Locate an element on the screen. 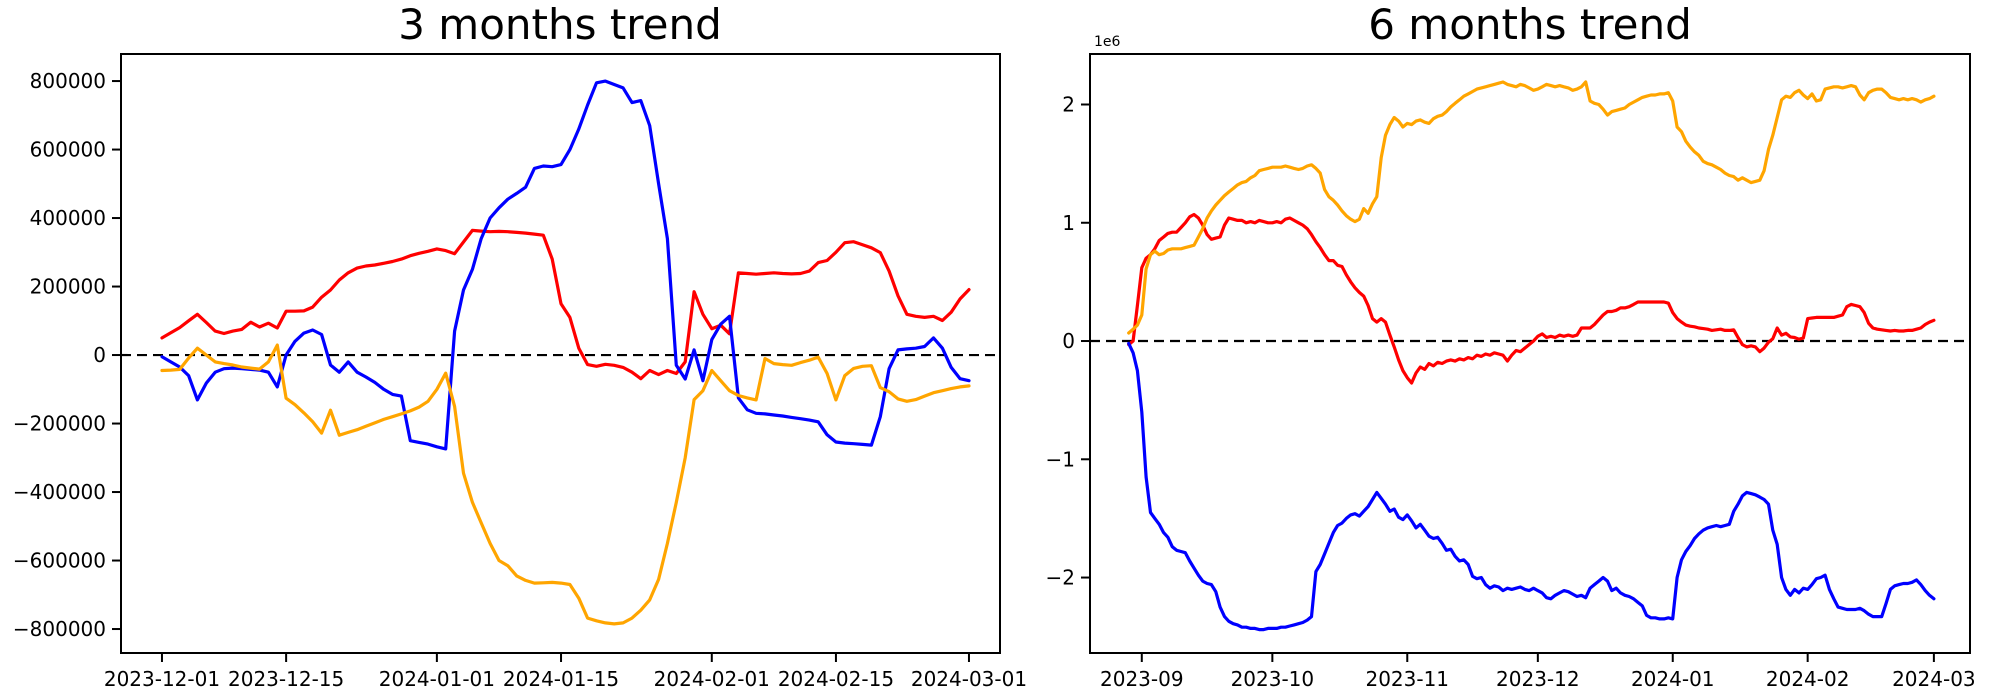 The image size is (2000, 700). x-tick-label: 2024-01-15 is located at coordinates (561, 679).